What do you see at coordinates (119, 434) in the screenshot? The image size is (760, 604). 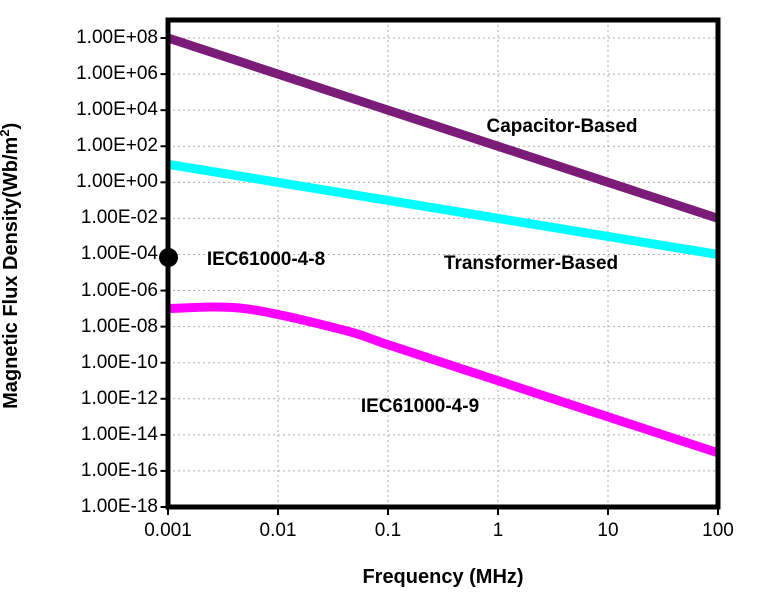 I see `y-tick-label: 1.00E-14` at bounding box center [119, 434].